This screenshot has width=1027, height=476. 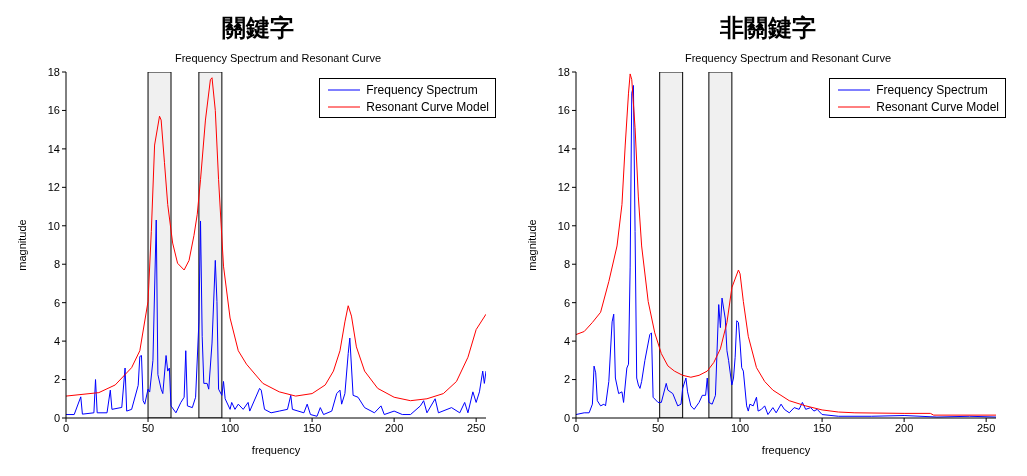 I want to click on chart-title: 非關鍵字, so click(x=768, y=28).